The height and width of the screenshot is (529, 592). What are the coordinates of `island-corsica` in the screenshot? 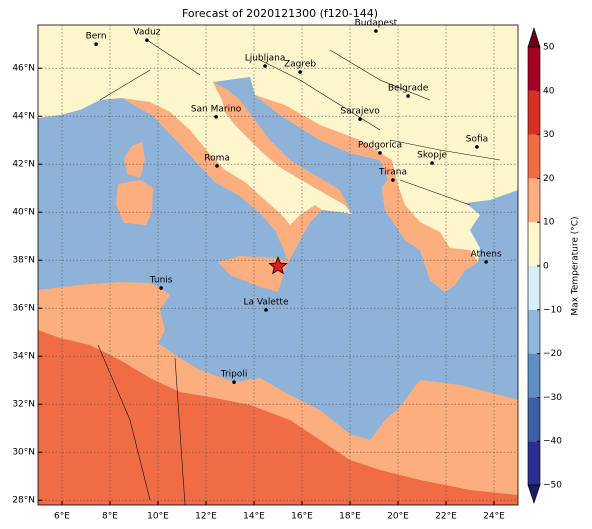 It's located at (134, 160).